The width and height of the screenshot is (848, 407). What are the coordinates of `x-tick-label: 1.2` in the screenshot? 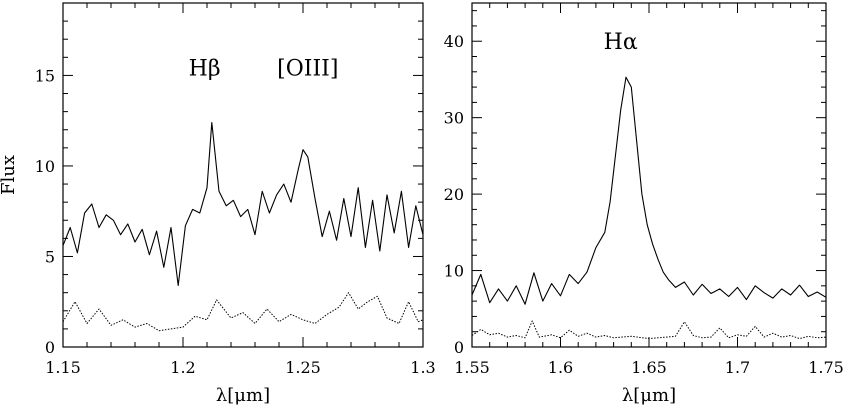 It's located at (182, 367).